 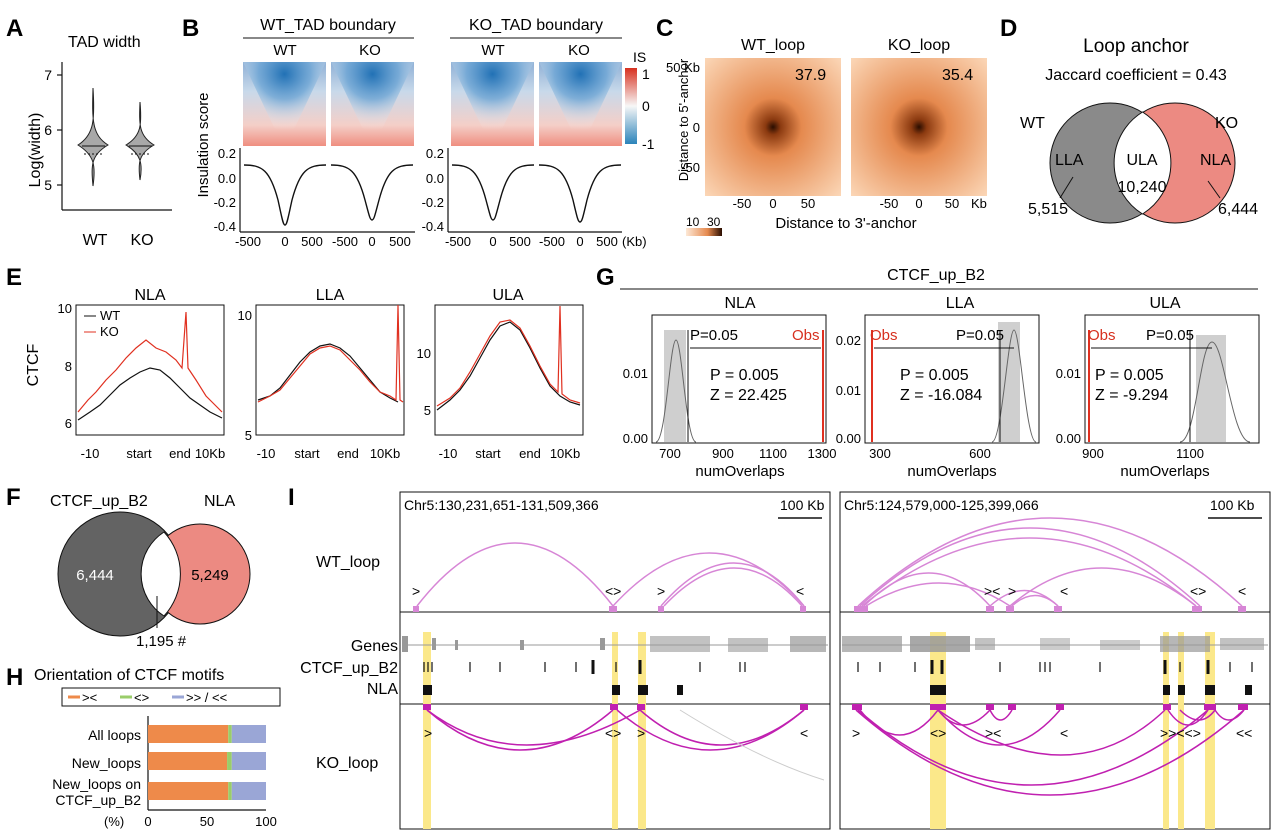 I want to click on motif-mark: ><, so click(x=993, y=733).